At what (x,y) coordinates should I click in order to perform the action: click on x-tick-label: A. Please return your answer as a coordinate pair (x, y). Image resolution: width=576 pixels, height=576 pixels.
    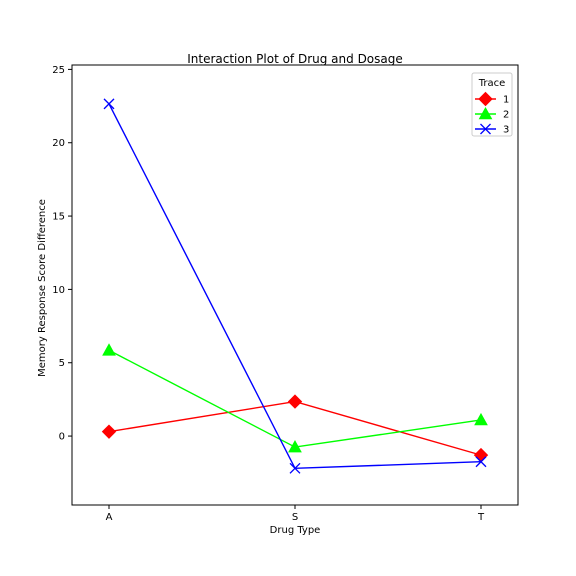
    Looking at the image, I should click on (109, 517).